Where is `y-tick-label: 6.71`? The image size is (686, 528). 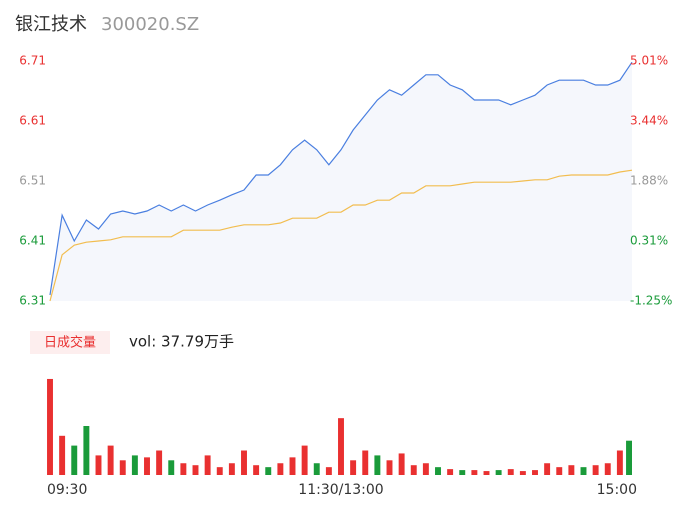 y-tick-label: 6.71 is located at coordinates (32, 61).